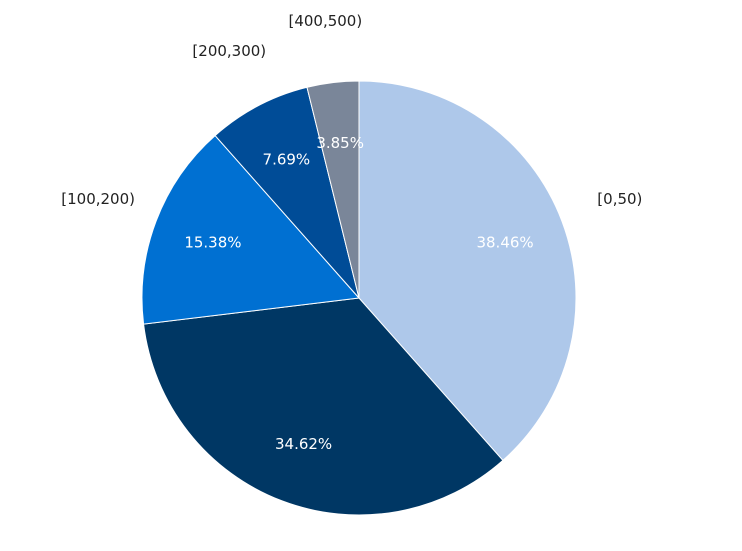 The width and height of the screenshot is (742, 551). Describe the element at coordinates (287, 160) in the screenshot. I see `slice-percent-label-200-300: 7.69%` at that location.